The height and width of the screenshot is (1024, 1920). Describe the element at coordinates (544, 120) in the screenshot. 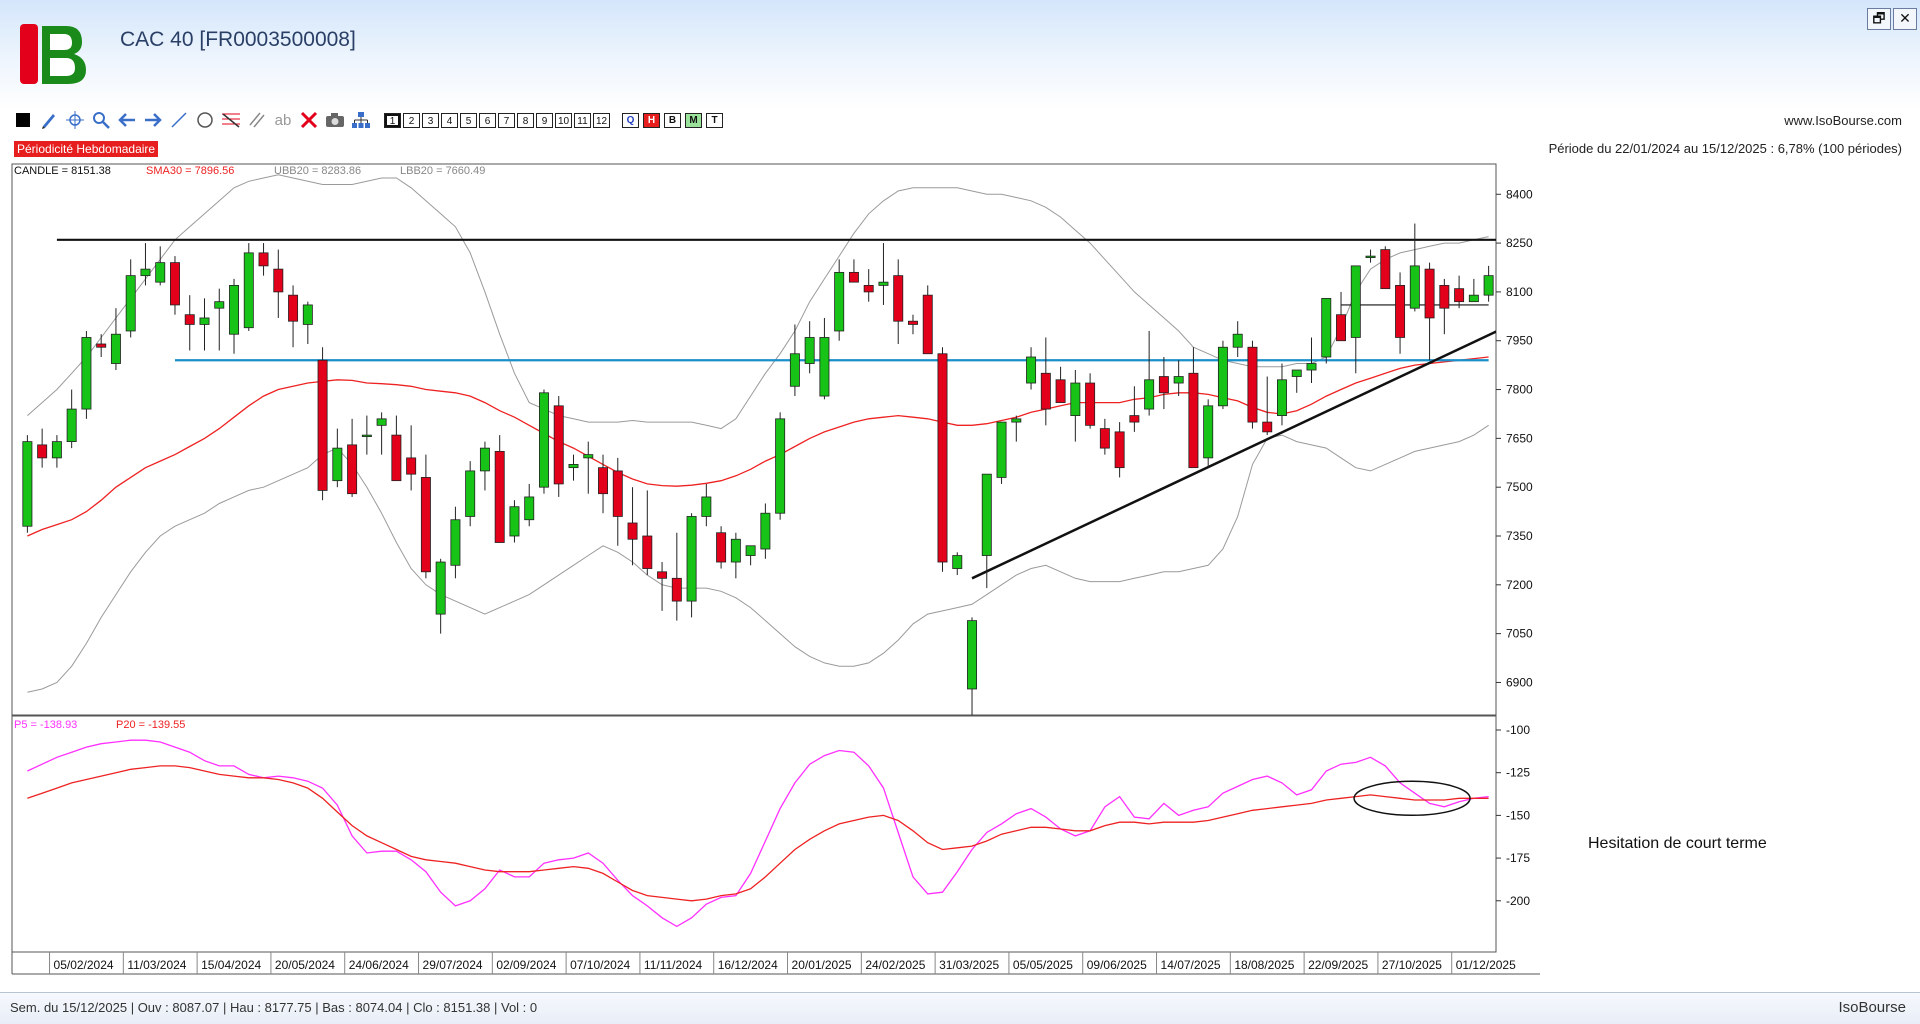

I see `period-button-9: 9` at that location.